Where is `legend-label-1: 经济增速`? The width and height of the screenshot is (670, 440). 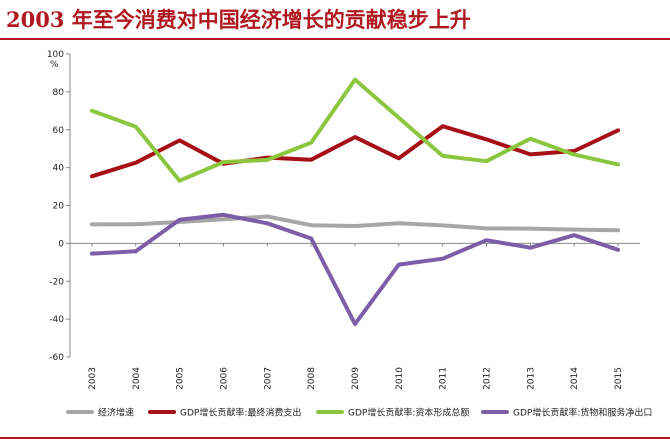
legend-label-1: 经济增速 is located at coordinates (116, 413).